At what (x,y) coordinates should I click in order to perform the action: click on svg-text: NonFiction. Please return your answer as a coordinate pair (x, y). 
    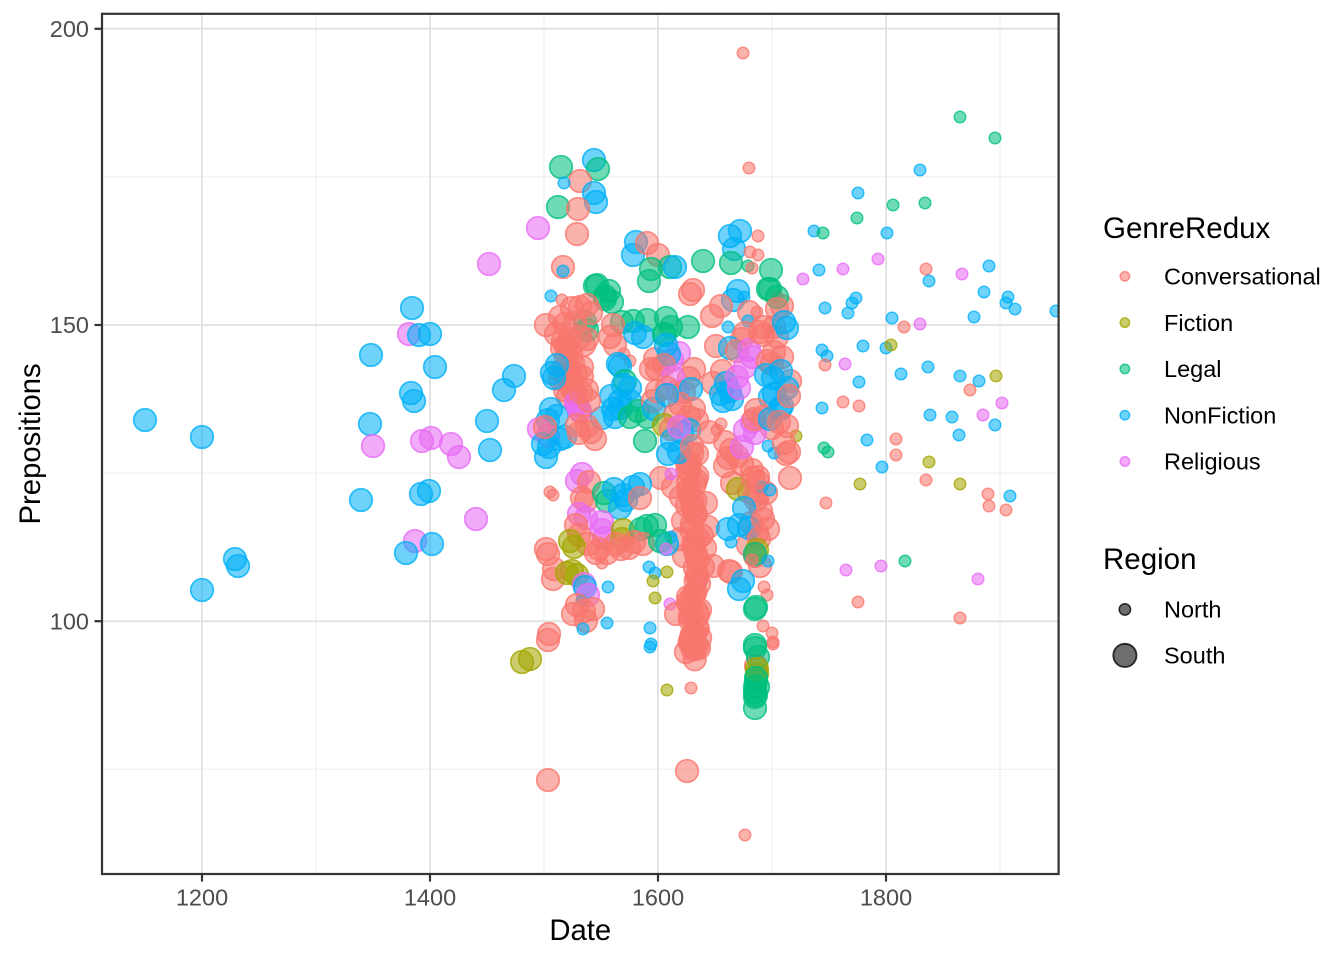
    Looking at the image, I should click on (1220, 415).